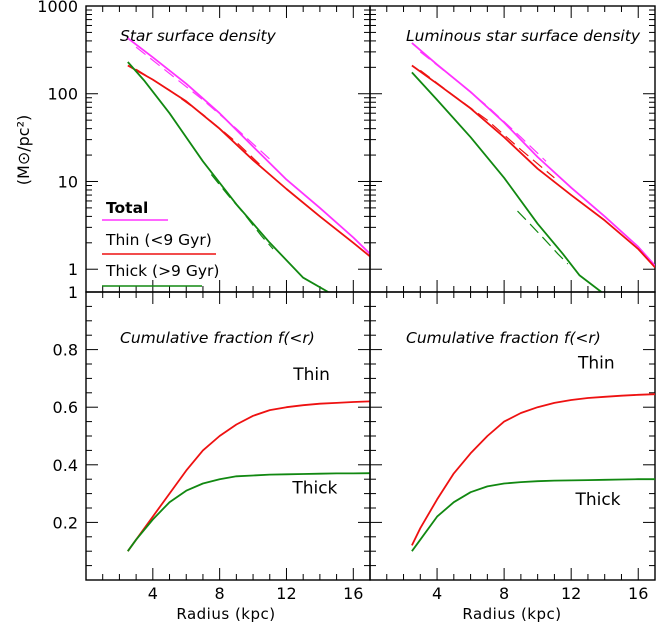 This screenshot has width=672, height=630. Describe the element at coordinates (228, 176) in the screenshot. I see `star-surface-density-series-thick` at that location.